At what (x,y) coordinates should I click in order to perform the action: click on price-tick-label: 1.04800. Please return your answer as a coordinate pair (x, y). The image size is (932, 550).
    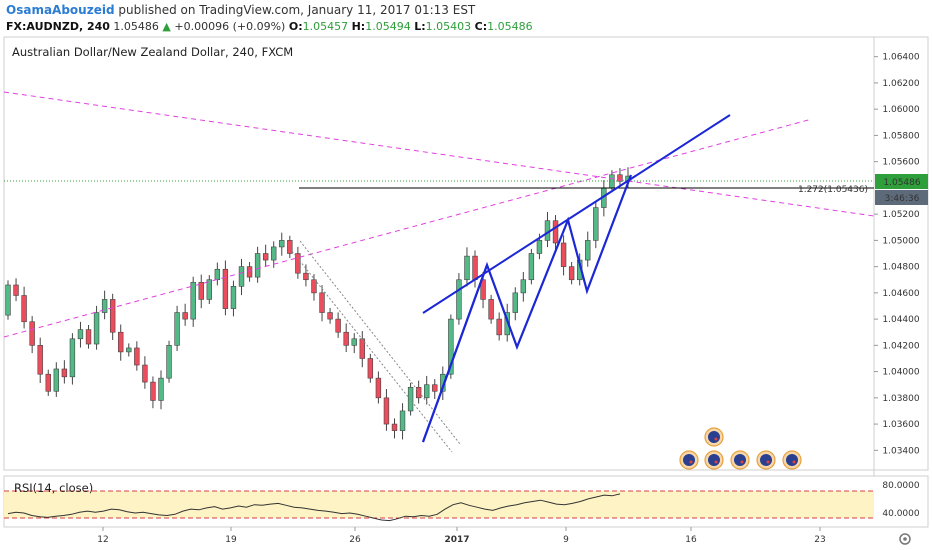
    Looking at the image, I should click on (900, 268).